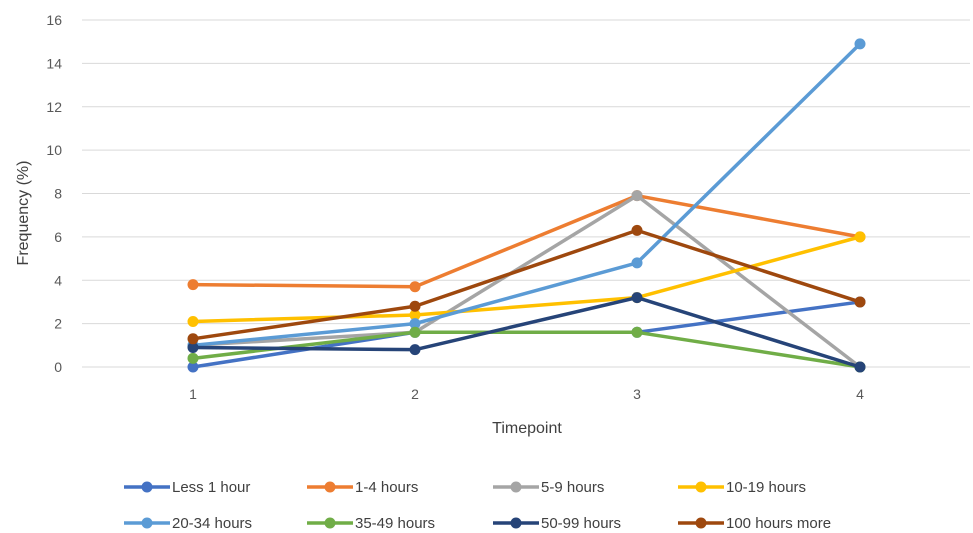 This screenshot has height=533, width=973. What do you see at coordinates (58, 194) in the screenshot?
I see `y-tick-label: 8` at bounding box center [58, 194].